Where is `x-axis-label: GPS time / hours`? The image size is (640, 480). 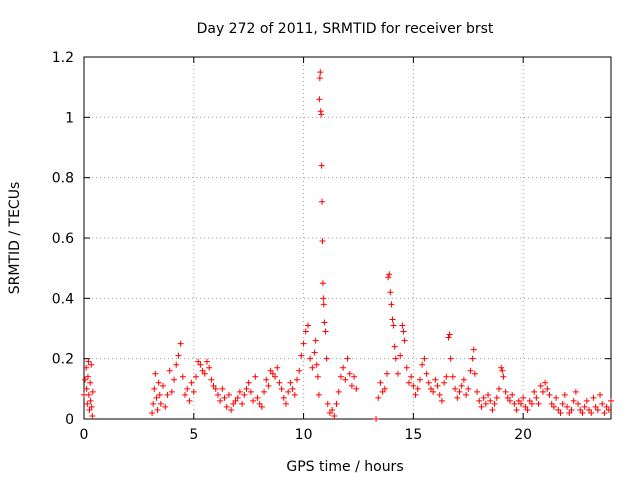 x-axis-label: GPS time / hours is located at coordinates (344, 467).